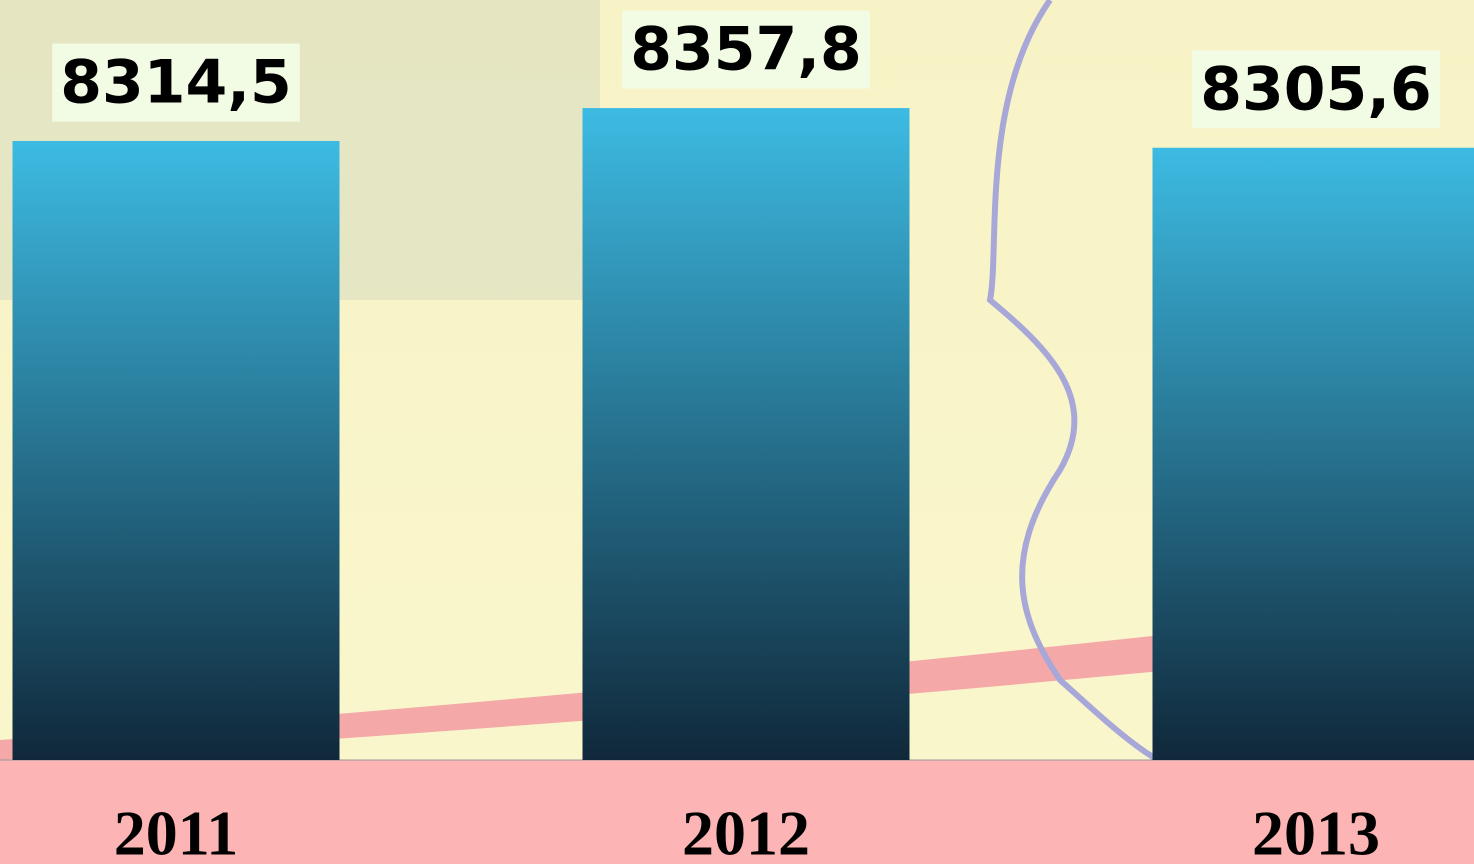 The height and width of the screenshot is (864, 1474). I want to click on value-label: 8314,5, so click(176, 83).